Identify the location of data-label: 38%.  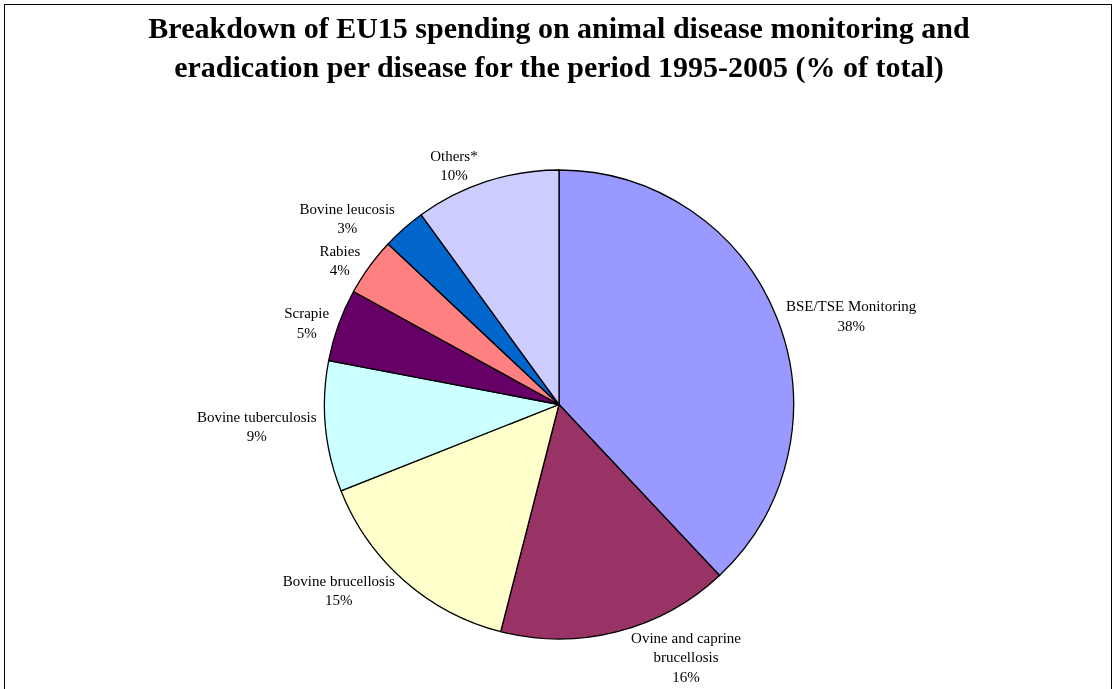
(851, 325).